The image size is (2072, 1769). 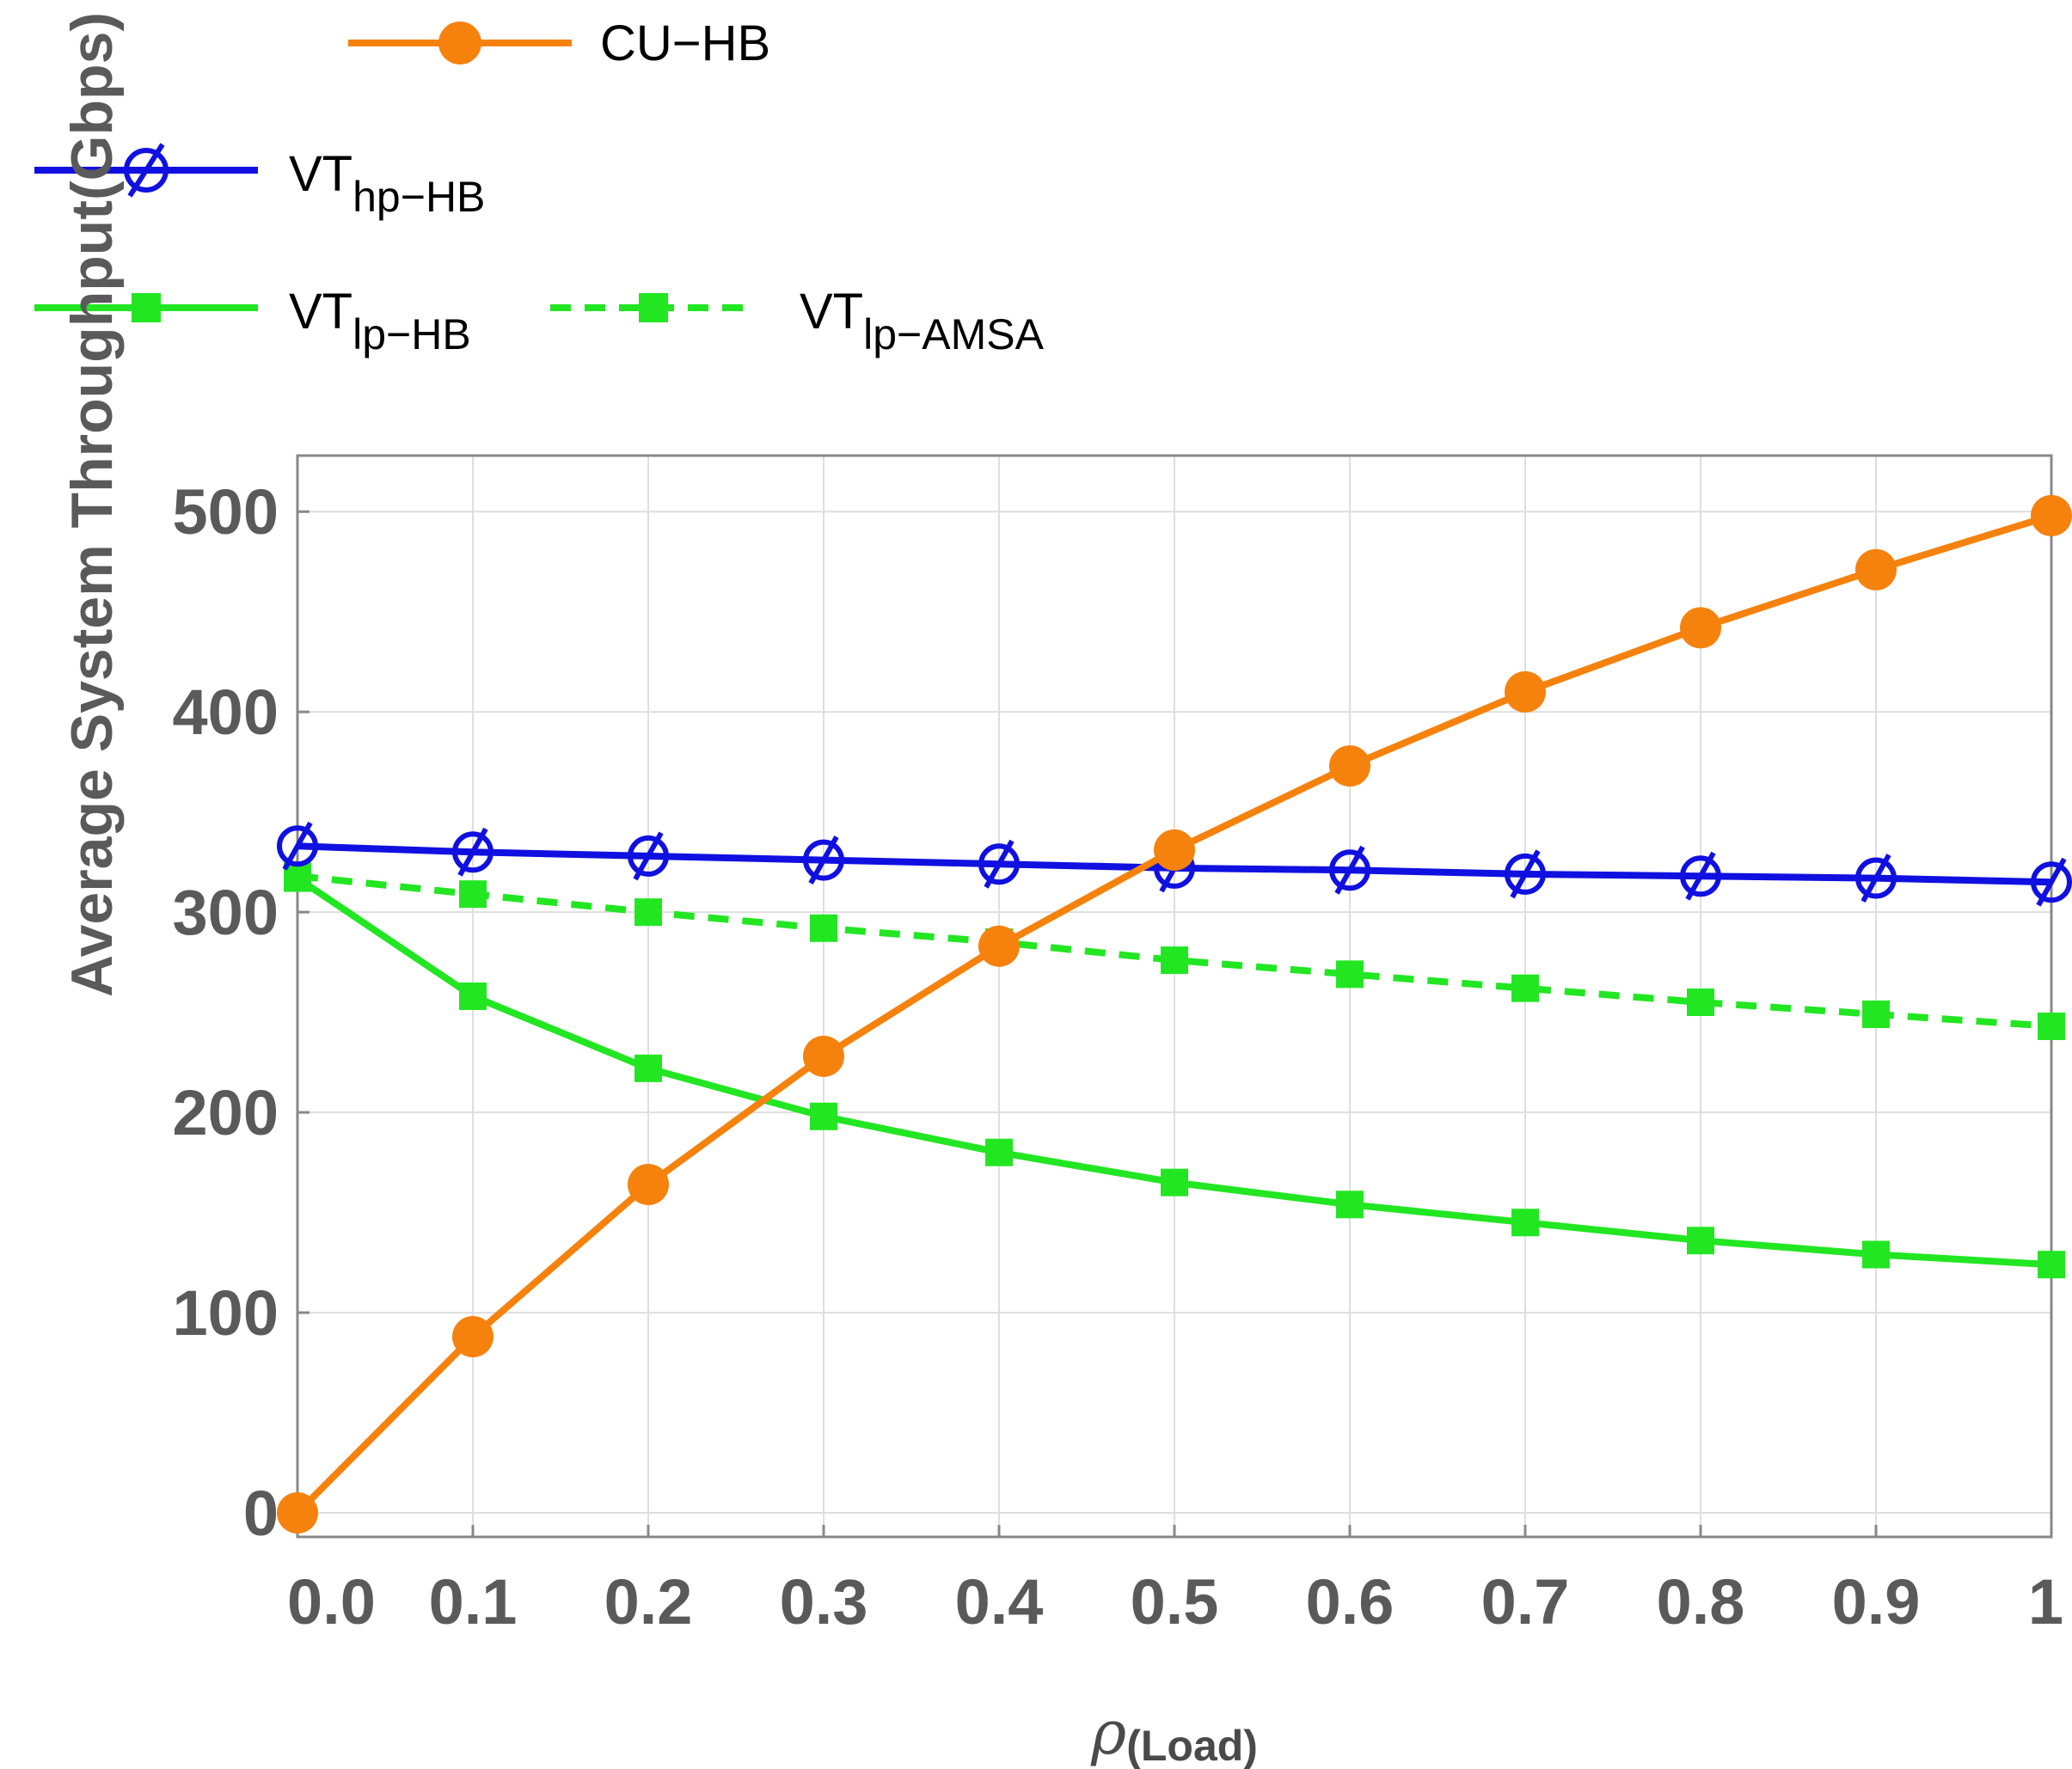 I want to click on legend-marker-vt-hp-hb-slash, so click(x=146, y=170).